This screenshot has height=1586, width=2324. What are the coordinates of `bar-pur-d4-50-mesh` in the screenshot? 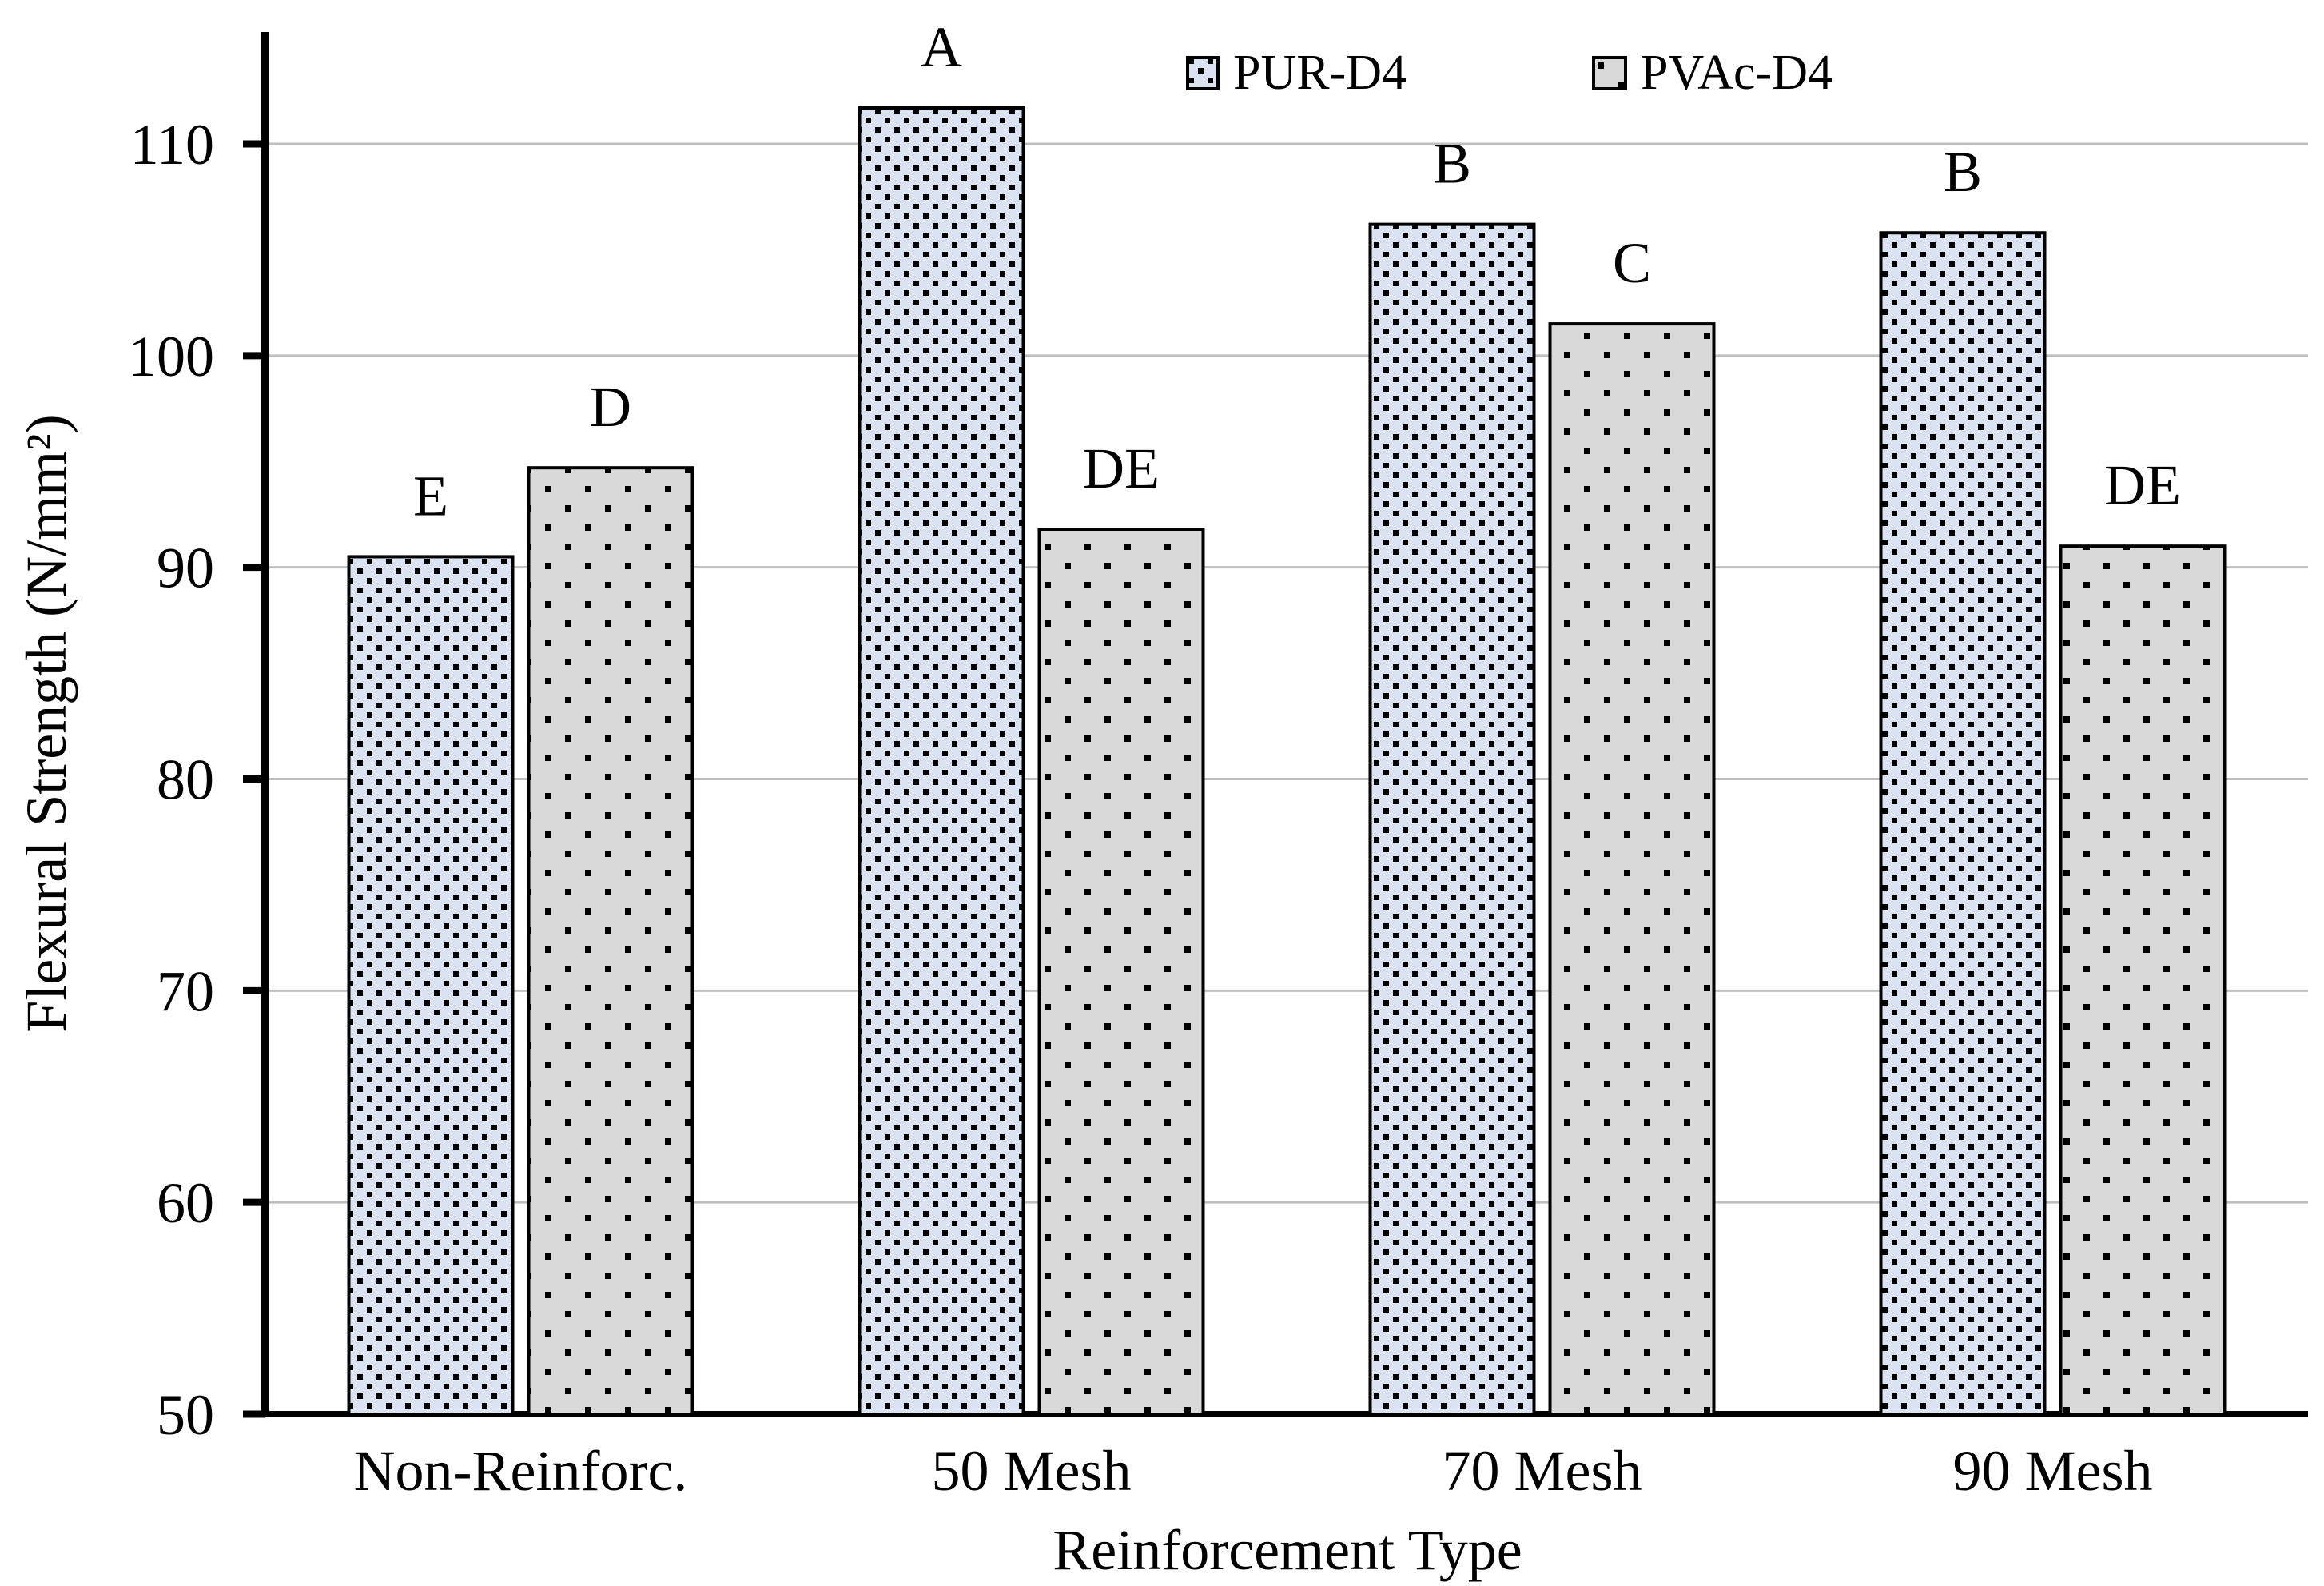 It's located at (941, 761).